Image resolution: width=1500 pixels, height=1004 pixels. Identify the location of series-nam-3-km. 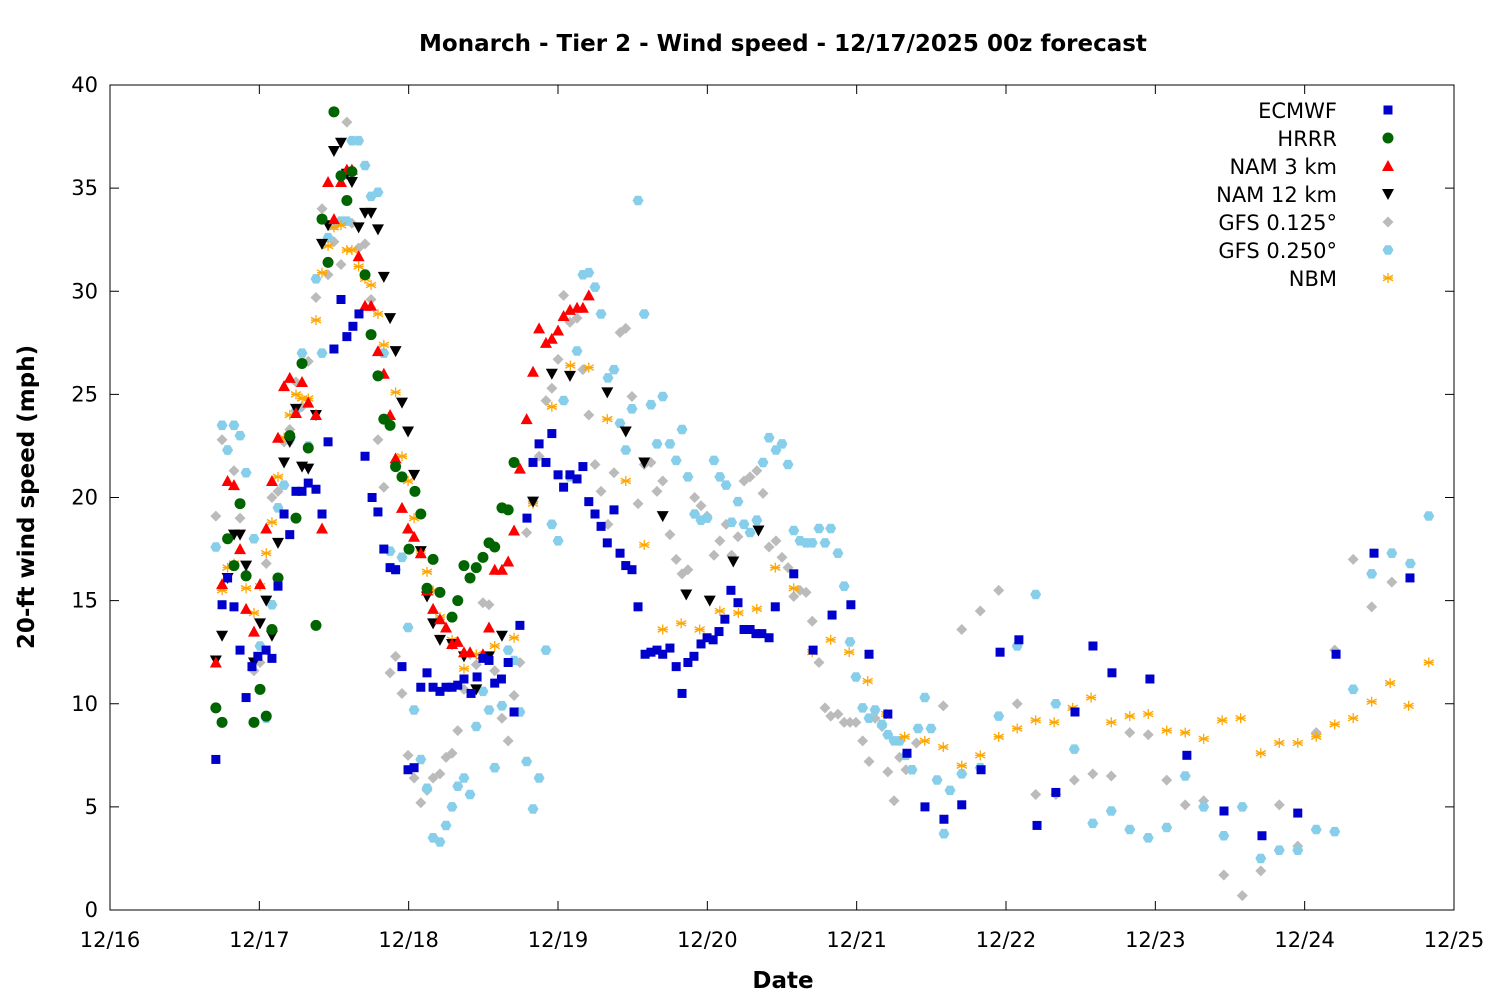
(402, 415).